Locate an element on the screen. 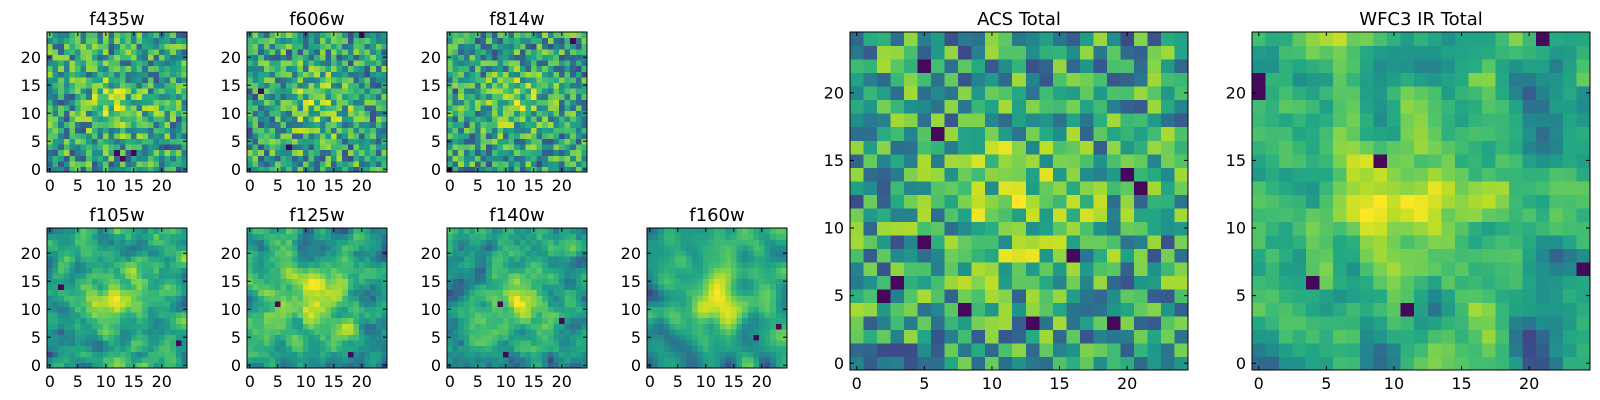 The width and height of the screenshot is (1600, 400). y-tick-label: 10 is located at coordinates (31, 113).